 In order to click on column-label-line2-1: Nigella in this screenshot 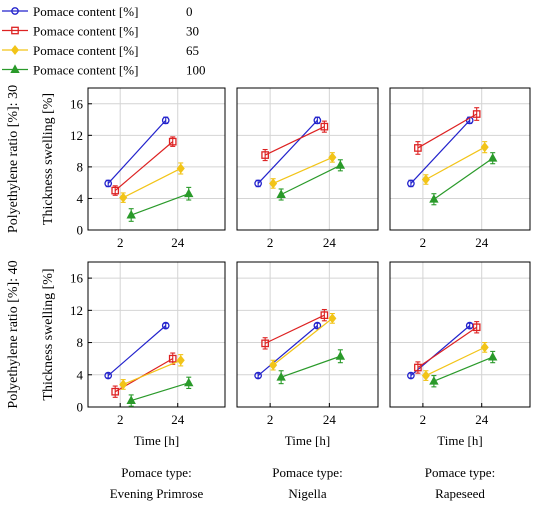, I will do `click(307, 493)`.